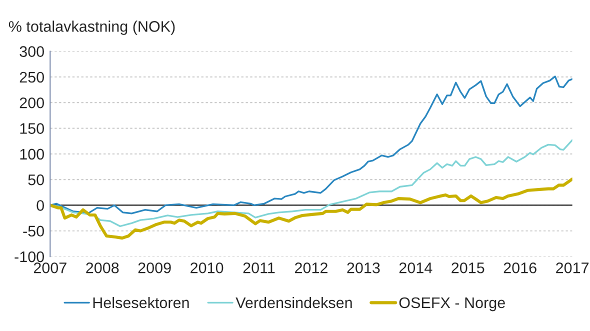 Image resolution: width=590 pixels, height=331 pixels. What do you see at coordinates (259, 268) in the screenshot?
I see `x-tick-label: 2011` at bounding box center [259, 268].